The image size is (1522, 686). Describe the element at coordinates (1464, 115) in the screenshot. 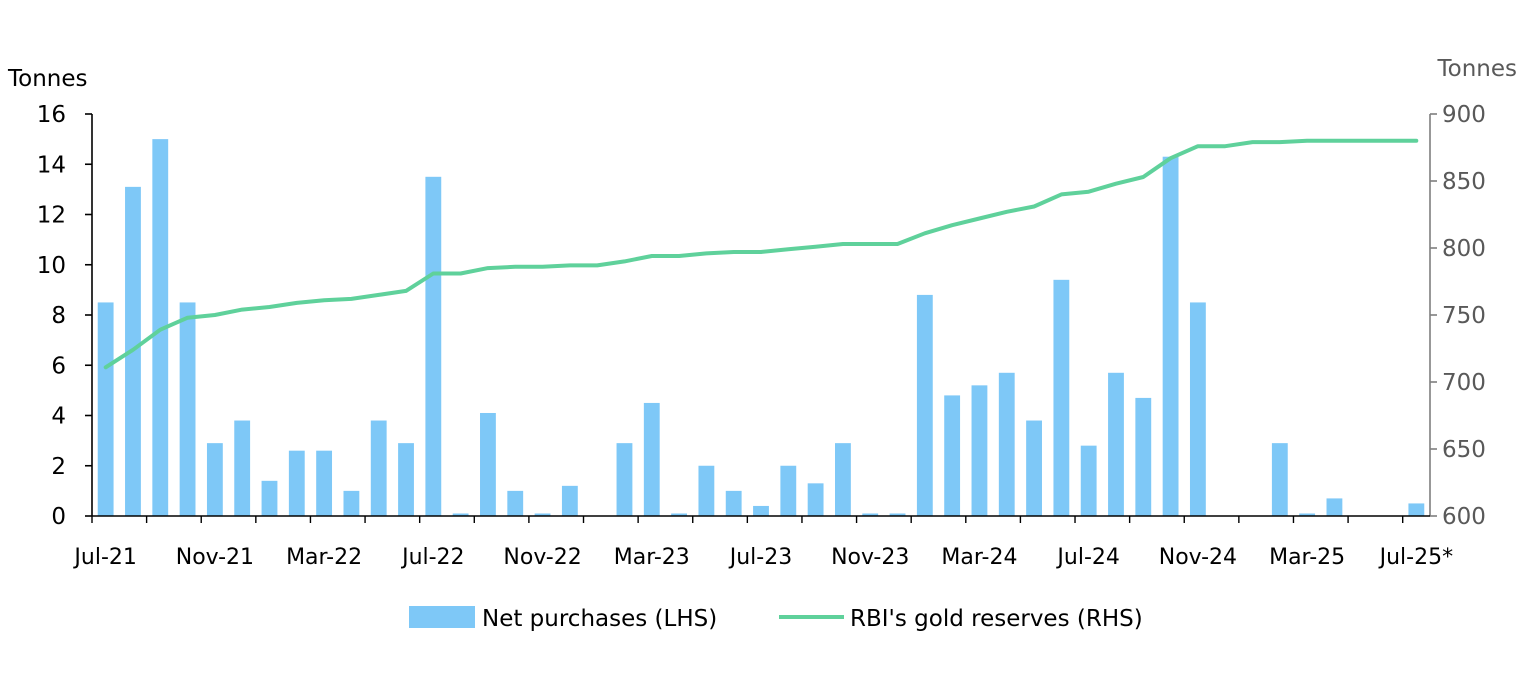

I see `right-tick-label: 900` at that location.